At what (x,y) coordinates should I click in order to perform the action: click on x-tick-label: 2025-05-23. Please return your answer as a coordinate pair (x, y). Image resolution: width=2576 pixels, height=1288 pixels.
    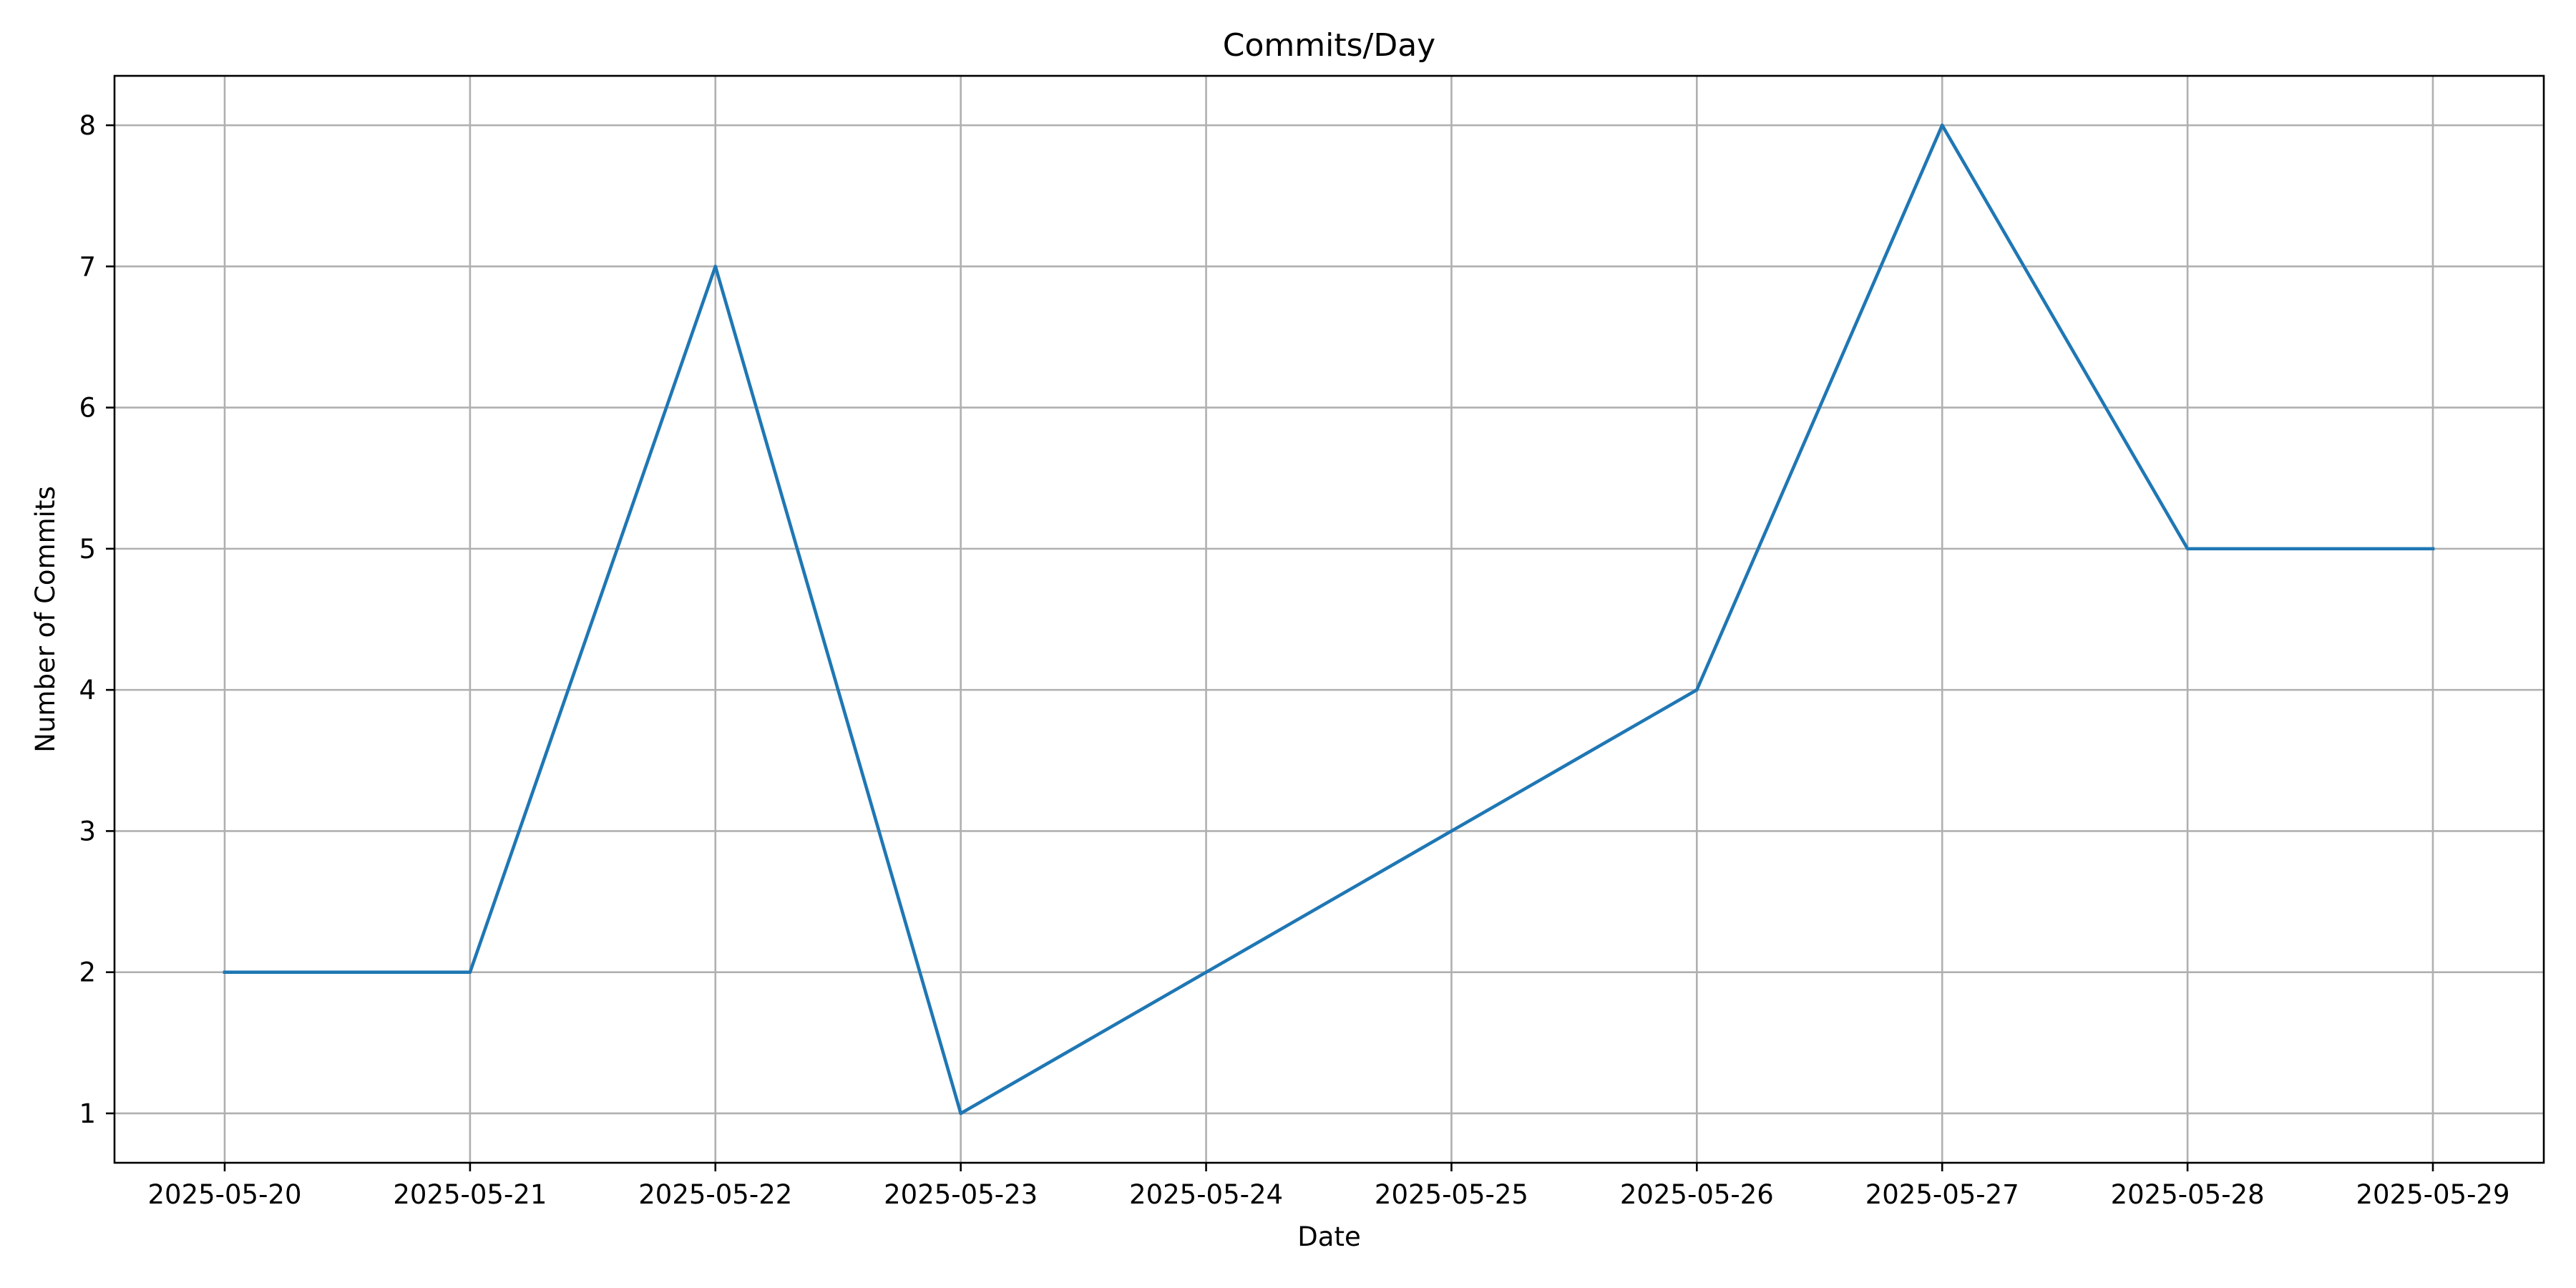
    Looking at the image, I should click on (961, 1194).